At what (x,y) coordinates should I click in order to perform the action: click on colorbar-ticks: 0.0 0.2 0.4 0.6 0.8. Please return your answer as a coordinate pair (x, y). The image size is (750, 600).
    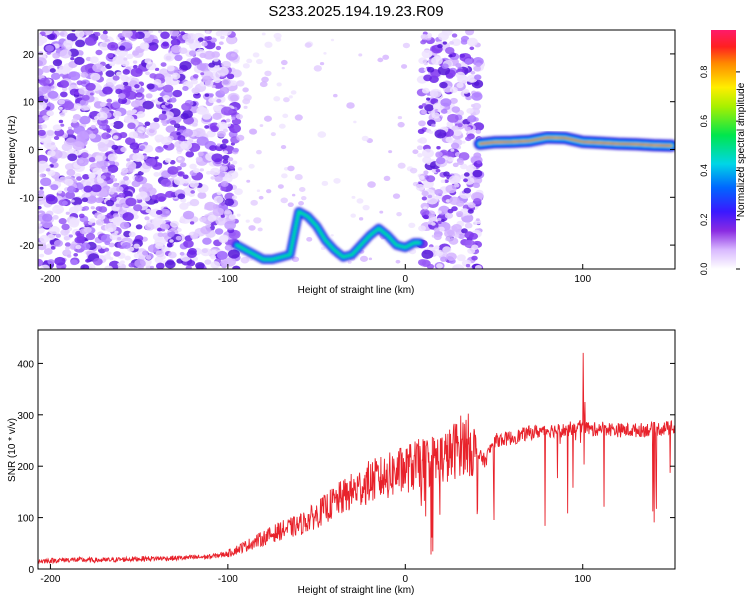
    Looking at the image, I should click on (719, 170).